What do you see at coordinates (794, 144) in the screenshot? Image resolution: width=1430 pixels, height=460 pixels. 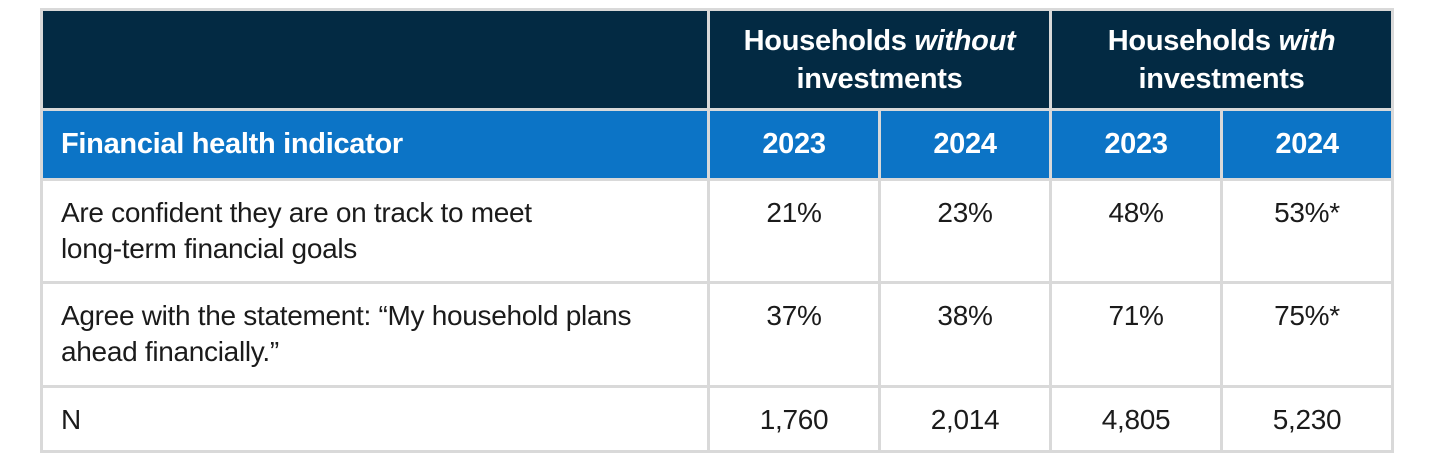 I see `column-header-year-without-2023: 2023` at bounding box center [794, 144].